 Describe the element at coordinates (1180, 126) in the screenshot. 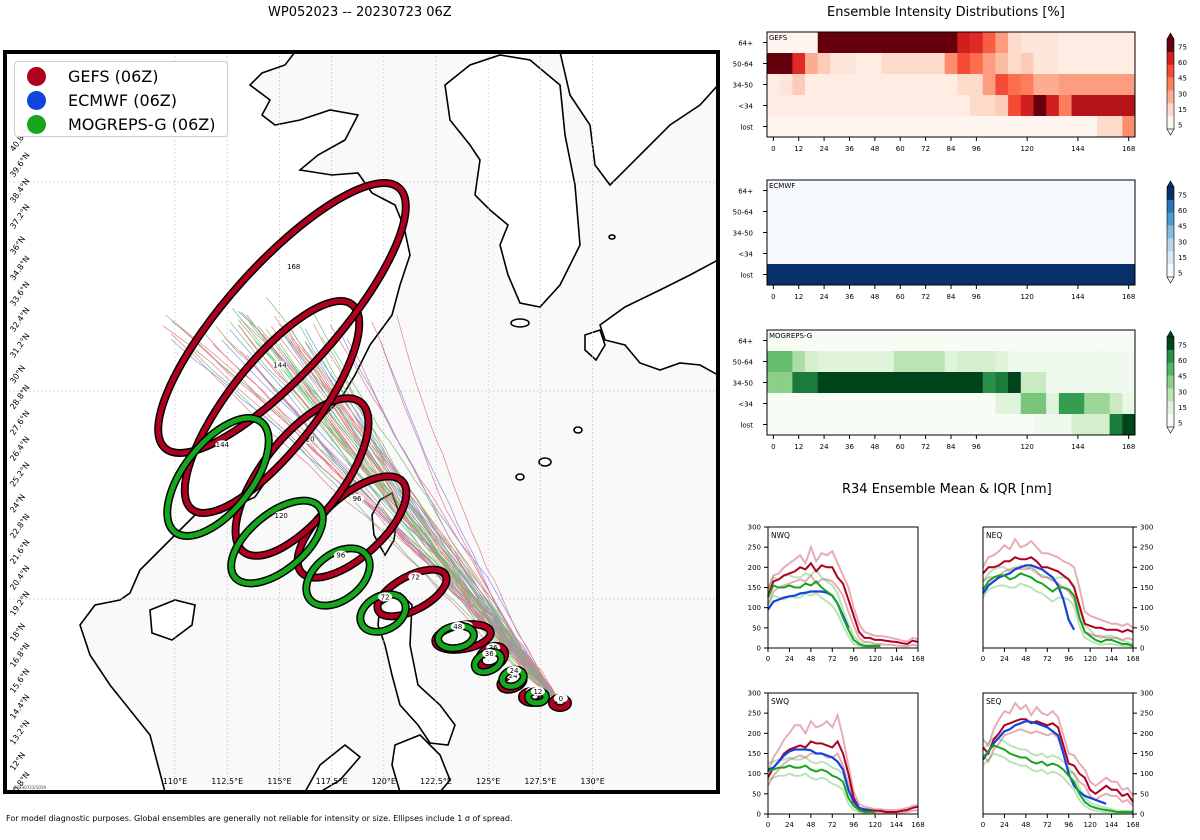

I see `colorbar-tick-label: 5` at that location.